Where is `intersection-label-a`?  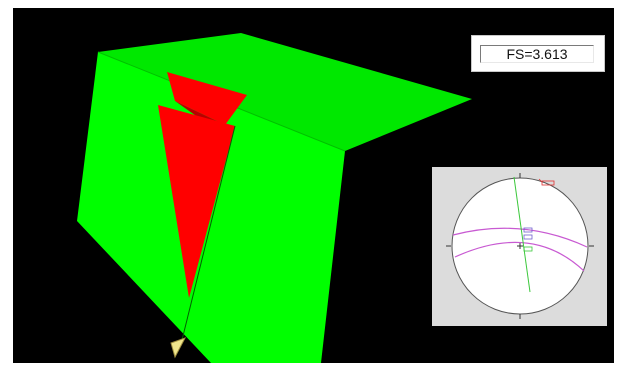 intersection-label-a is located at coordinates (528, 230).